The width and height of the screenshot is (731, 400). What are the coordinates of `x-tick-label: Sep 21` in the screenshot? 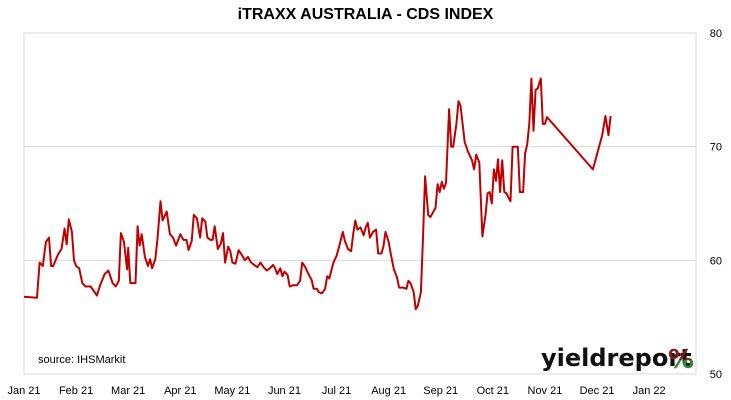 It's located at (440, 391).